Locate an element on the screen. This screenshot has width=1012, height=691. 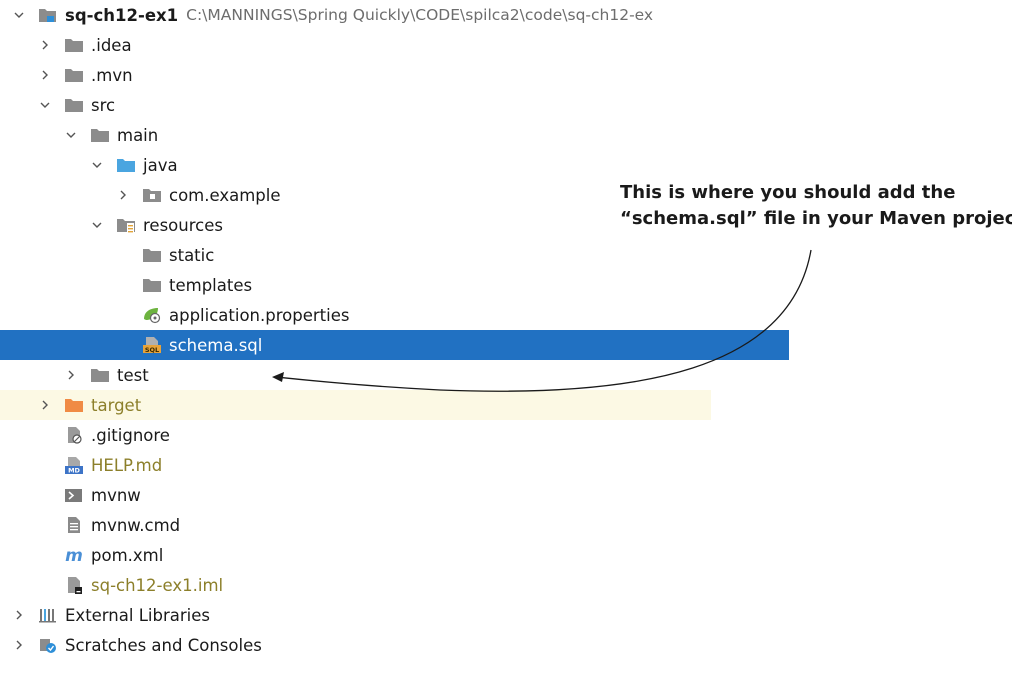
tree-item-label: mvnw is located at coordinates (116, 495).